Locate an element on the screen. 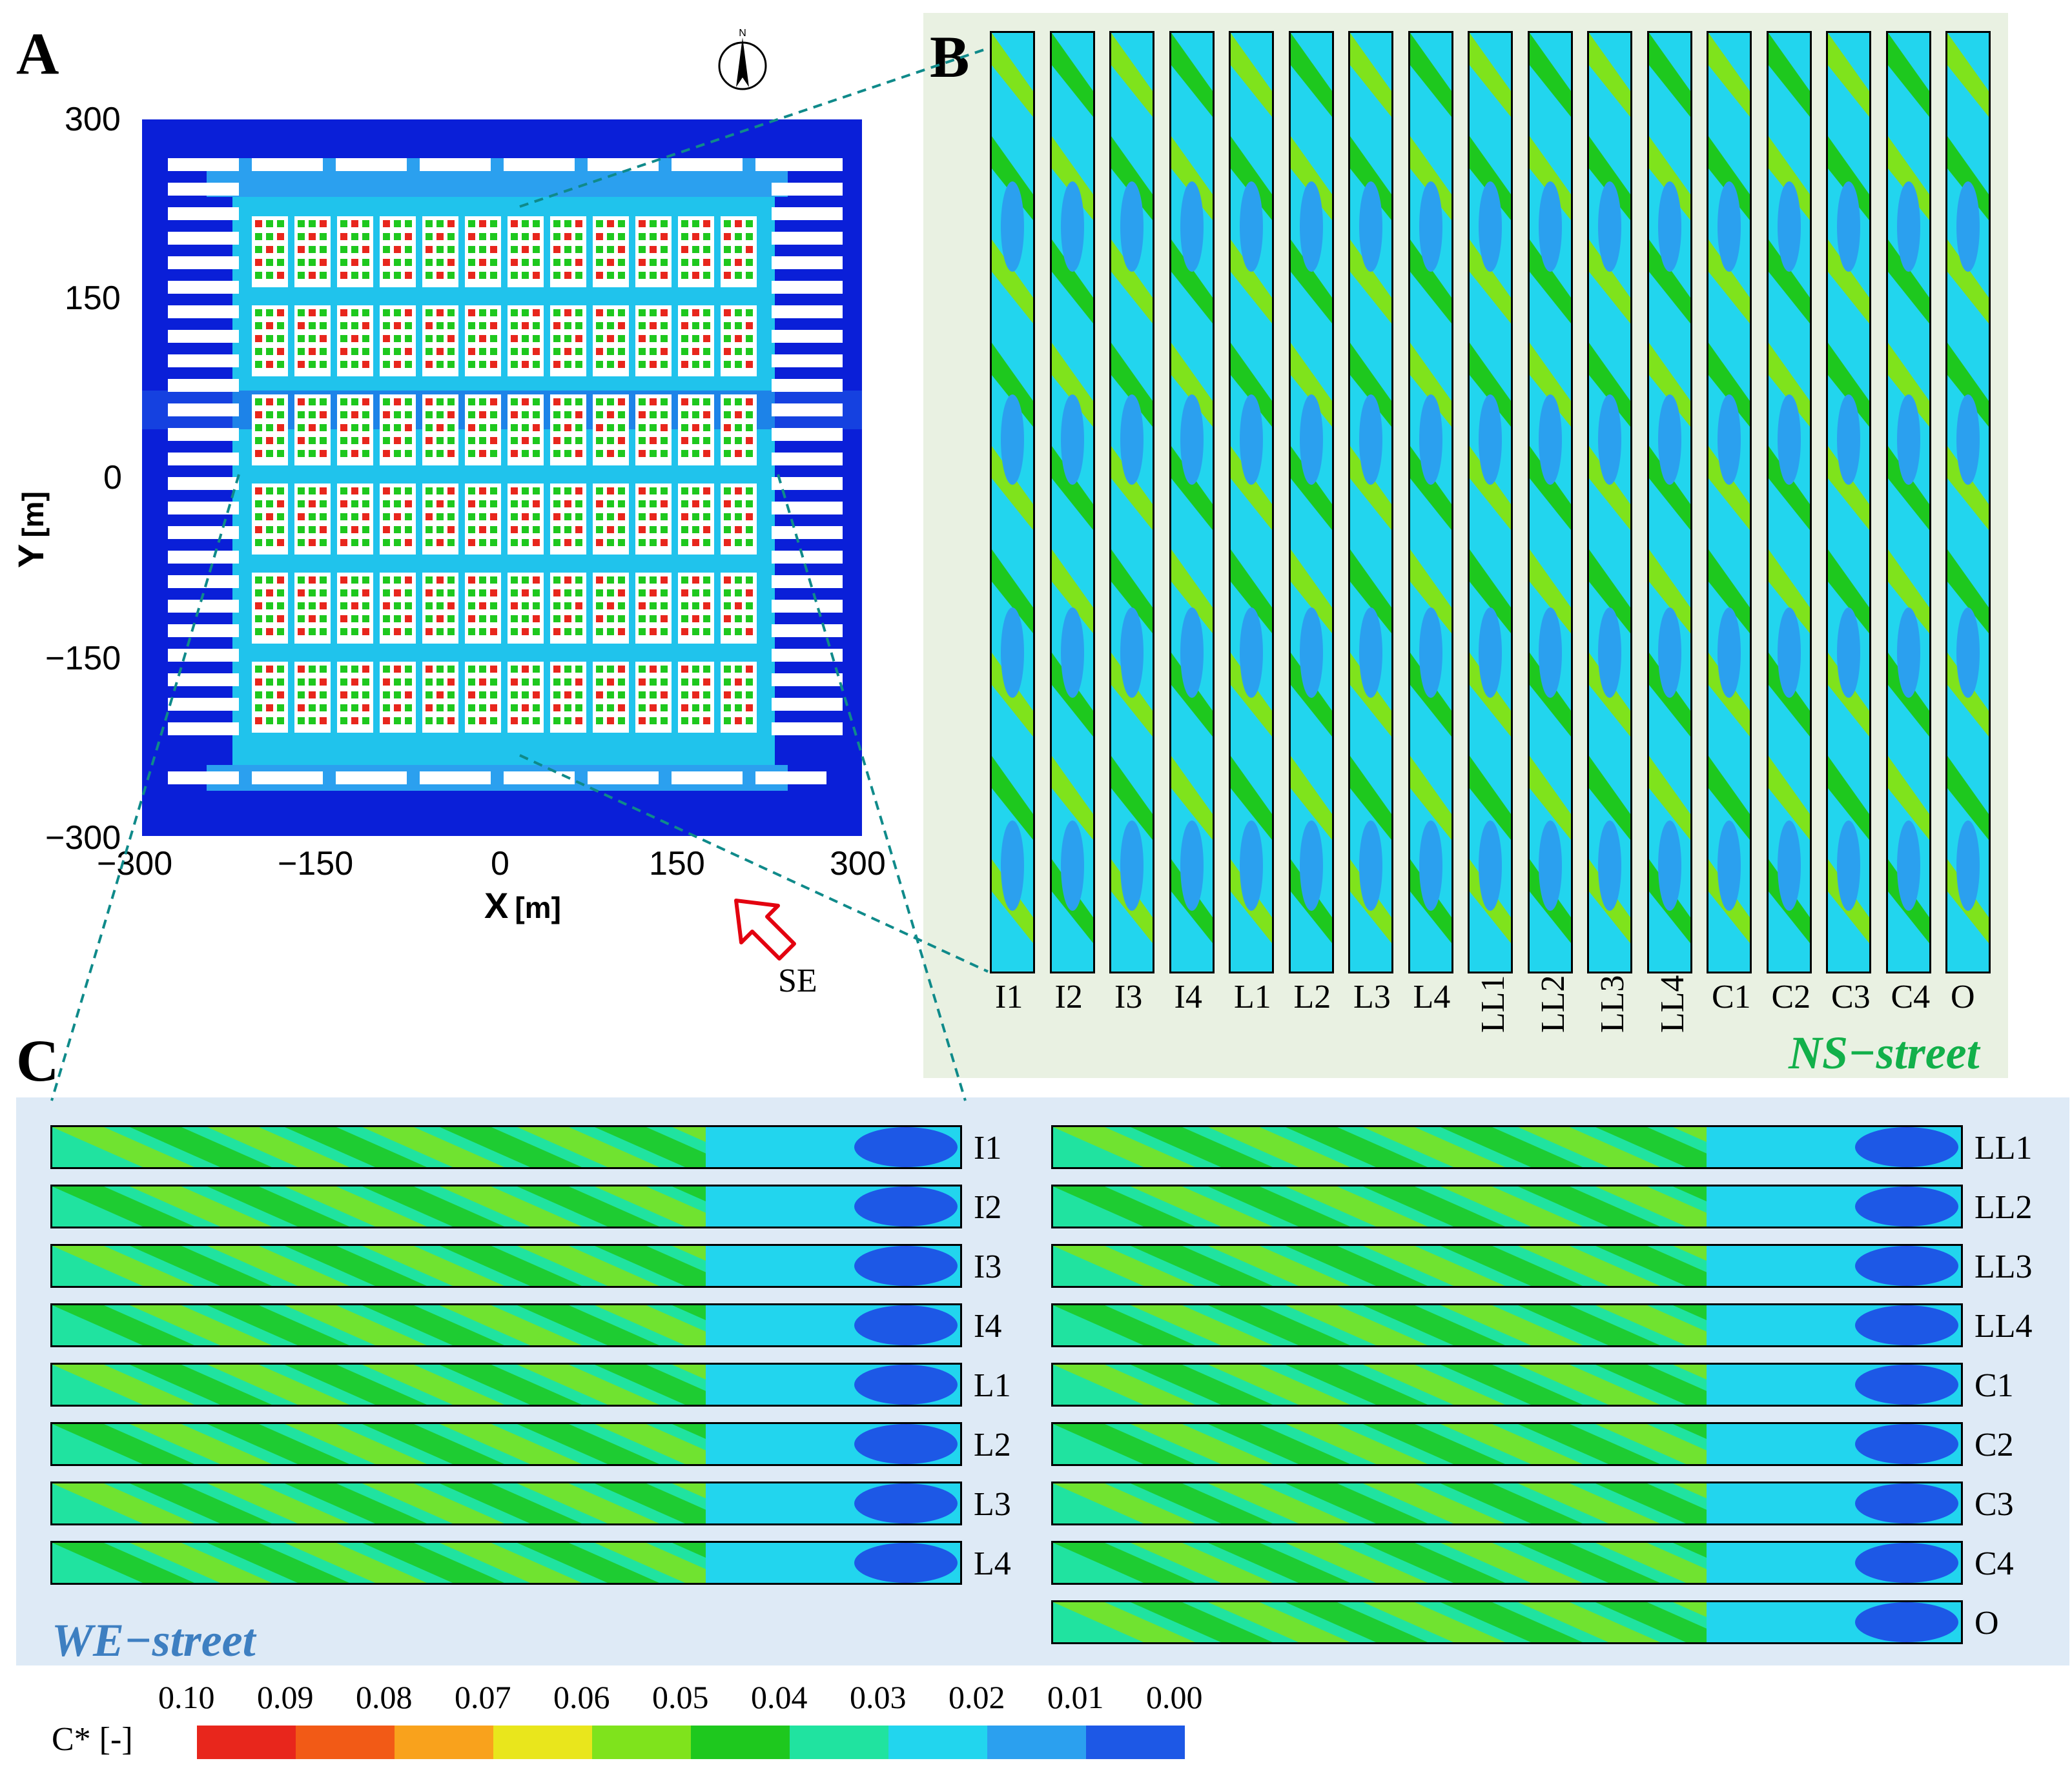 The height and width of the screenshot is (1772, 2072). legend-tick: 0.06 is located at coordinates (581, 1697).